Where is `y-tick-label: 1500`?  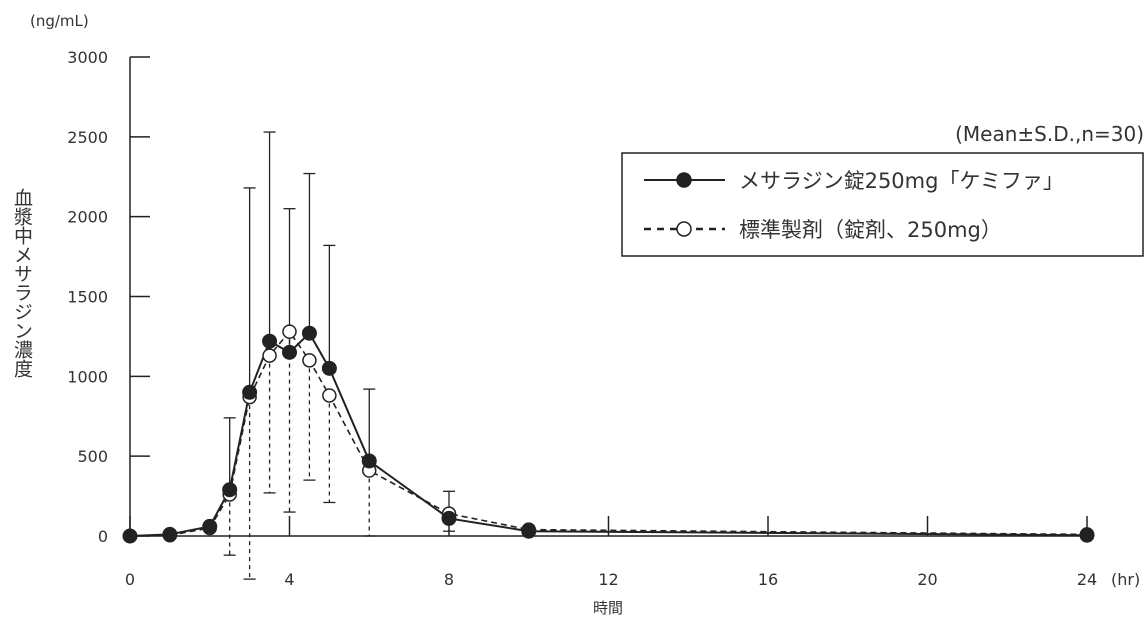 y-tick-label: 1500 is located at coordinates (87, 297).